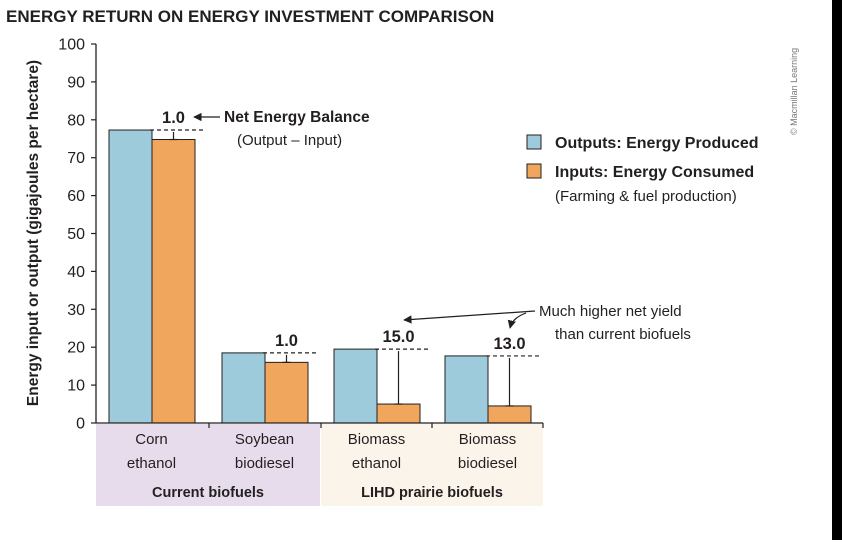 This screenshot has width=842, height=545. What do you see at coordinates (76, 310) in the screenshot?
I see `y-tick-label-30: 30` at bounding box center [76, 310].